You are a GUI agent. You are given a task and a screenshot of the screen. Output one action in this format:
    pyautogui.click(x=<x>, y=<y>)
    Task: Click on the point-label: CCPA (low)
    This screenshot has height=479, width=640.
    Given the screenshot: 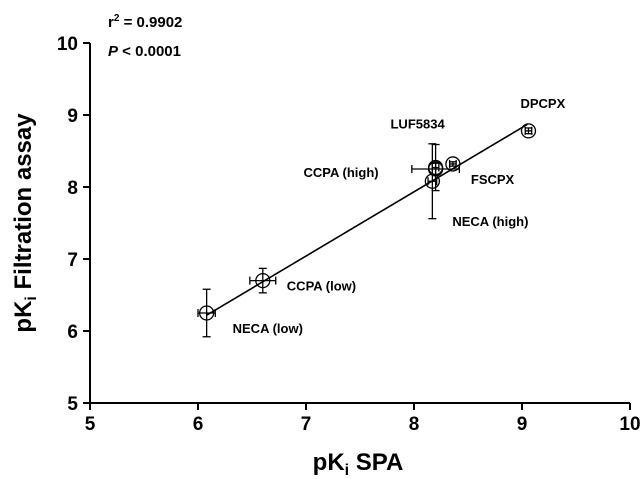 What is the action you would take?
    pyautogui.click(x=321, y=286)
    